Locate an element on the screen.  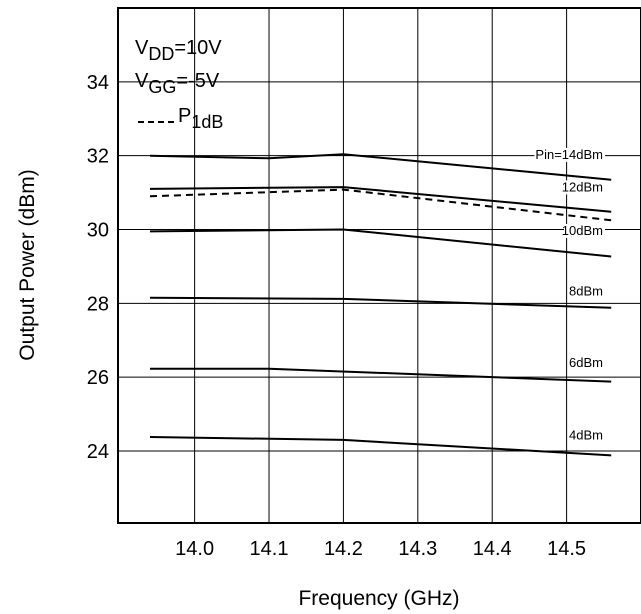
series-labels: Pin=14dBm 12dBm 10dBm 8dBm 6dBm 4dBm is located at coordinates (569, 295).